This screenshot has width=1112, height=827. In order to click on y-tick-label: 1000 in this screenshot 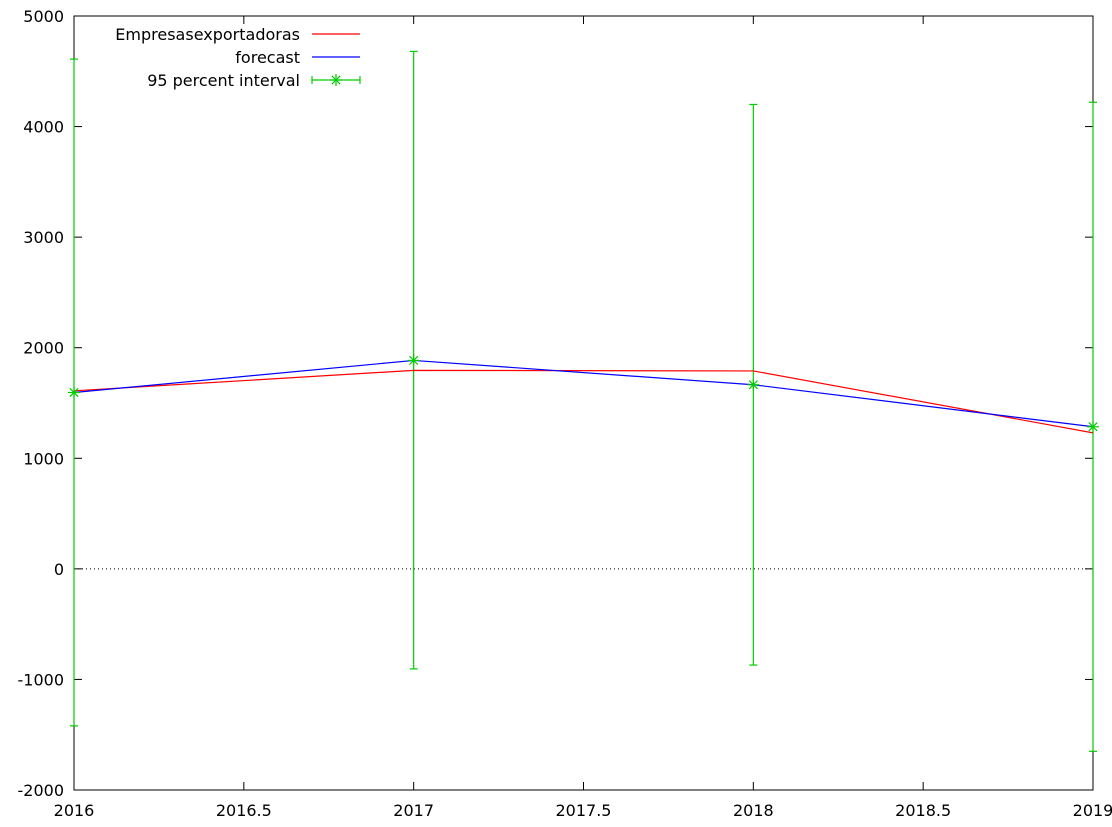, I will do `click(43, 458)`.